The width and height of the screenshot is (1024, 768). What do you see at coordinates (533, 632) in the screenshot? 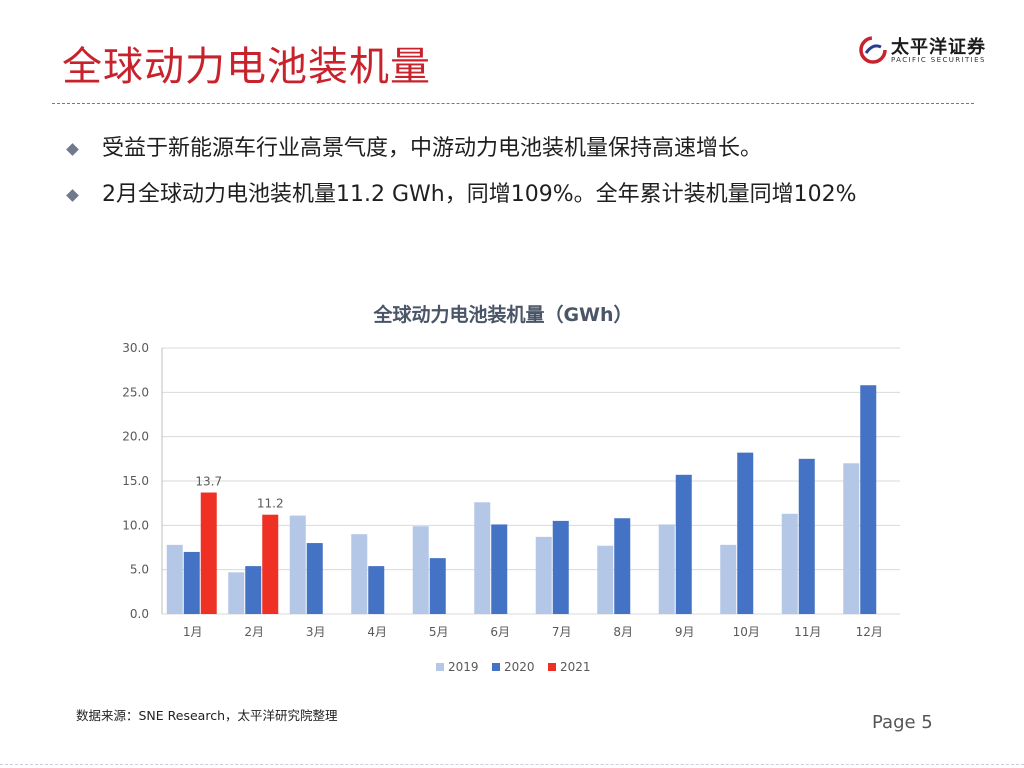
I see `chart-x-ticks: 1月 2月 3月 4月 5月 6月 7月 8月 9月 10月 11月 12月` at bounding box center [533, 632].